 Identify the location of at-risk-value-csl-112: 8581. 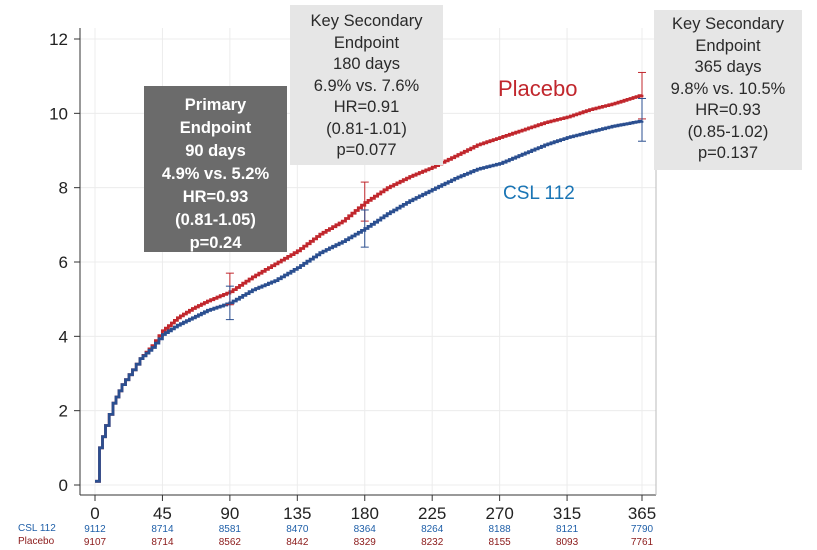
(230, 529).